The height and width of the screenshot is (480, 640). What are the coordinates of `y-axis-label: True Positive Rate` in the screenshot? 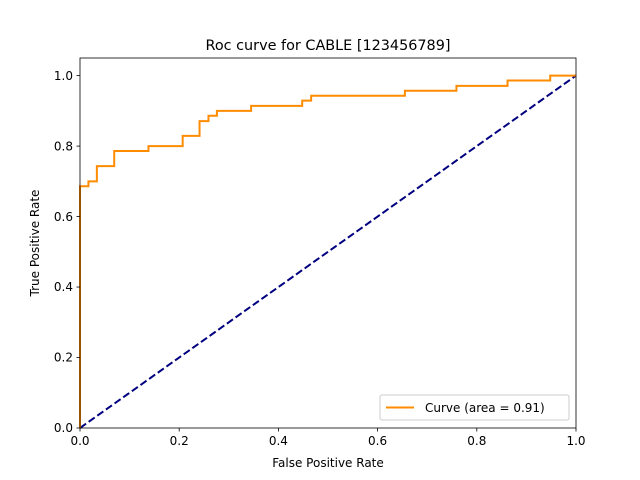 It's located at (35, 244).